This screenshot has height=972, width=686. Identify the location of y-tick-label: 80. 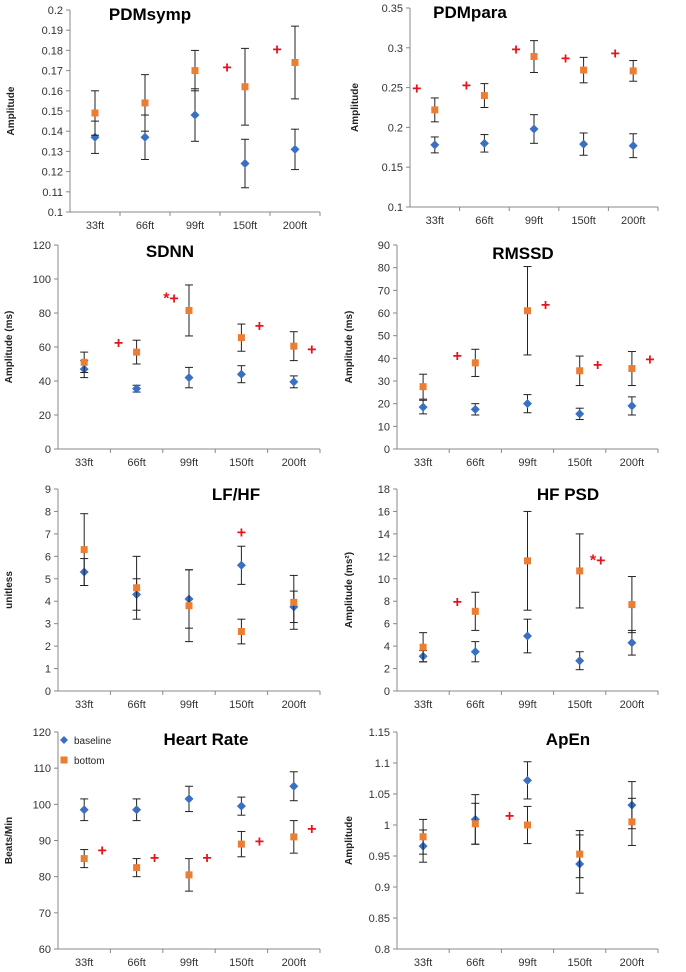
(45, 314).